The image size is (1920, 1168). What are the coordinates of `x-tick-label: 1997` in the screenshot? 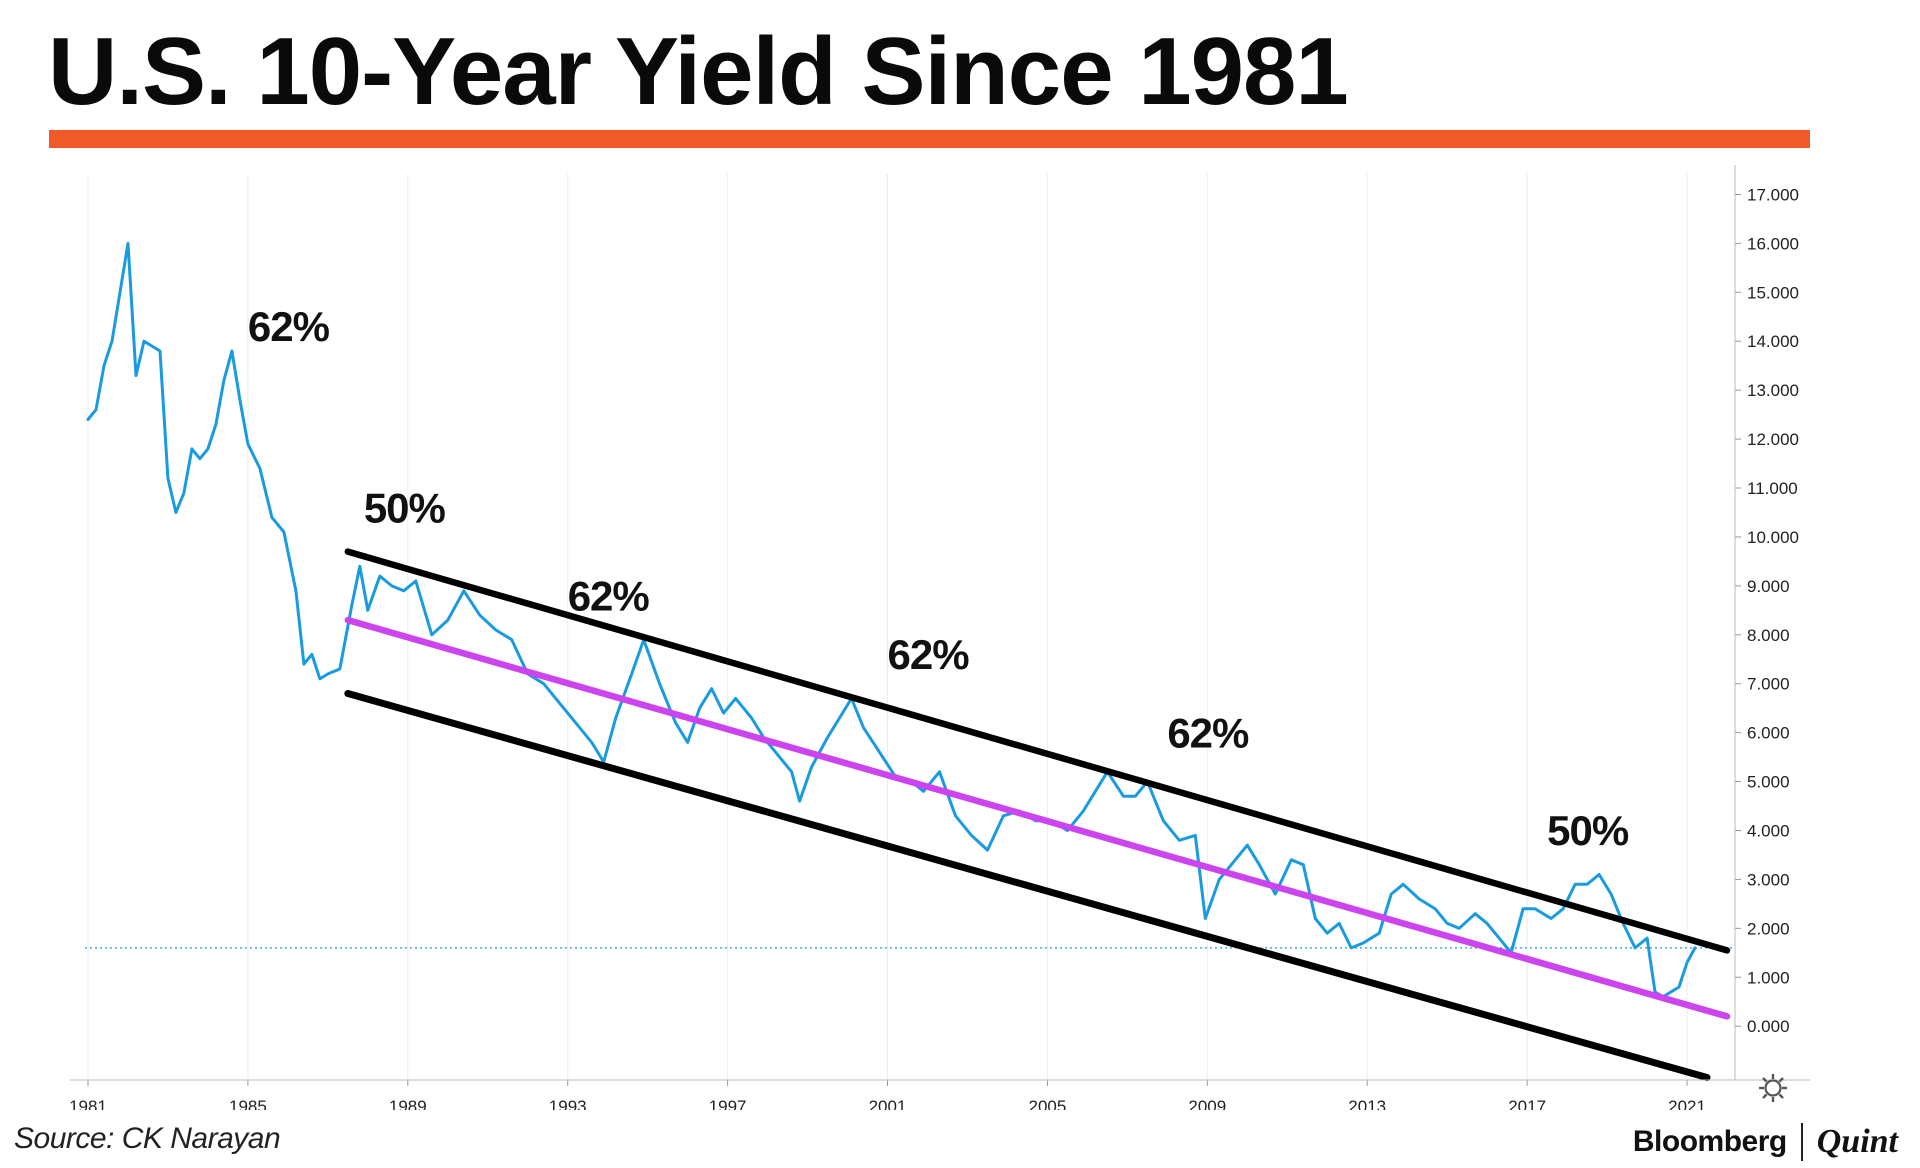 It's located at (728, 1103).